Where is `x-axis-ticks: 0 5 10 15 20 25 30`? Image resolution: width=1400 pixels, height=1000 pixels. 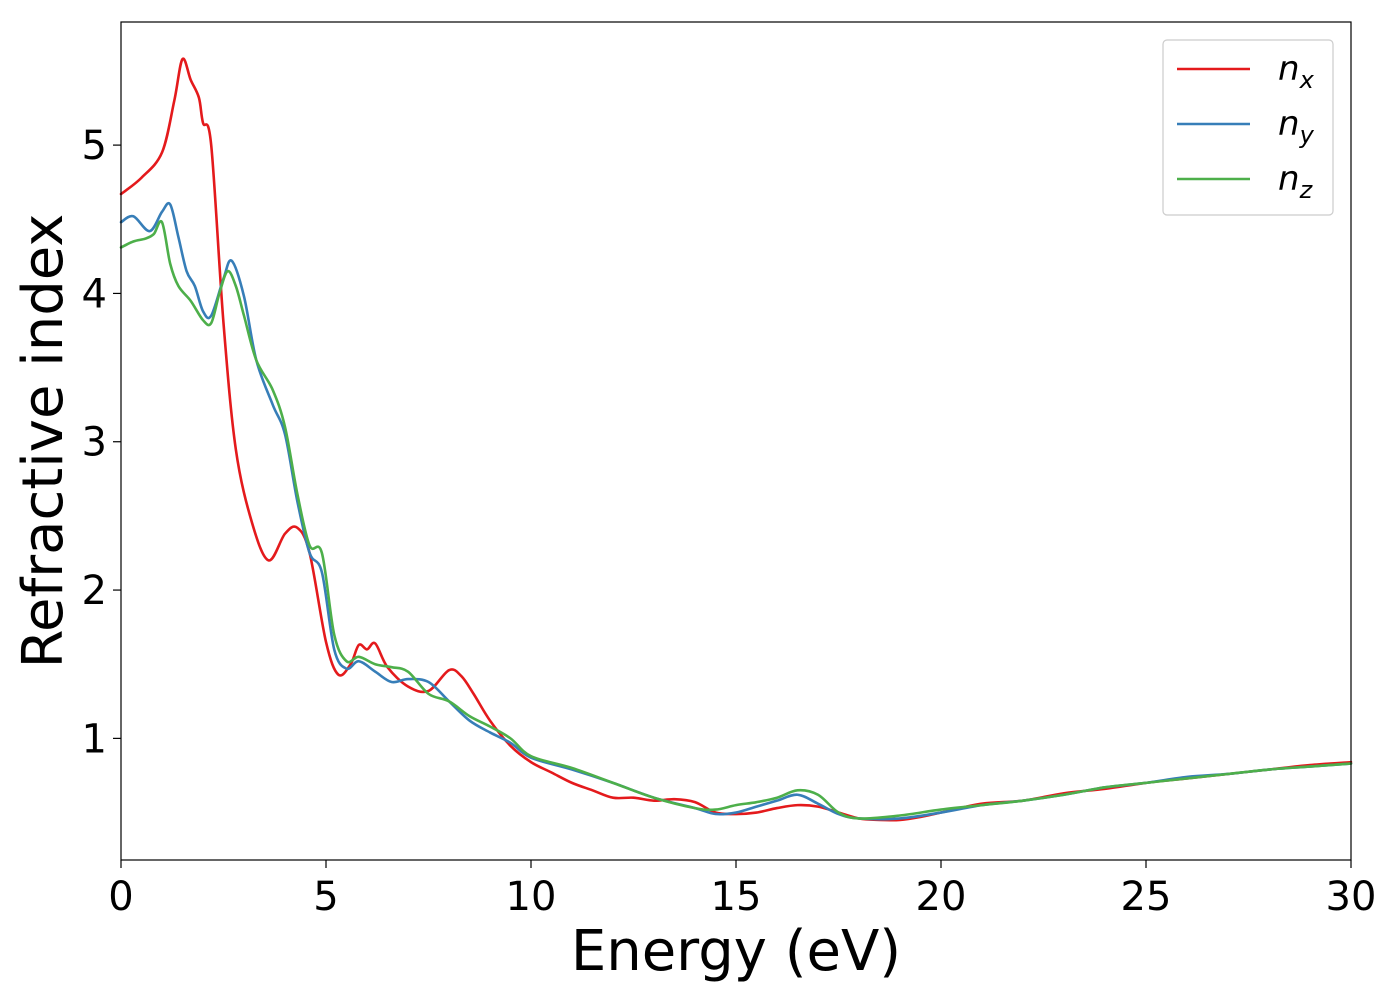
x-axis-ticks: 0 5 10 15 20 25 30 is located at coordinates (742, 890).